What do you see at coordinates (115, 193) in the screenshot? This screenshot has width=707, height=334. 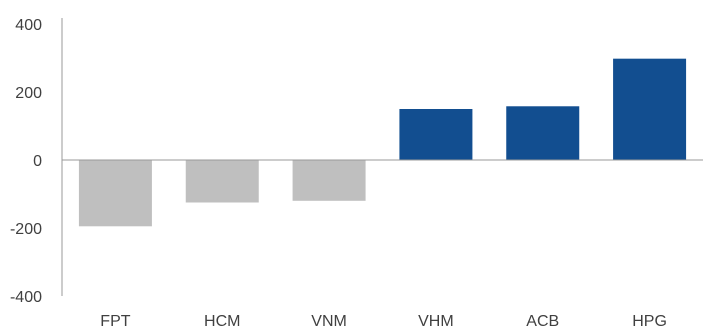 I see `bar-fpt` at bounding box center [115, 193].